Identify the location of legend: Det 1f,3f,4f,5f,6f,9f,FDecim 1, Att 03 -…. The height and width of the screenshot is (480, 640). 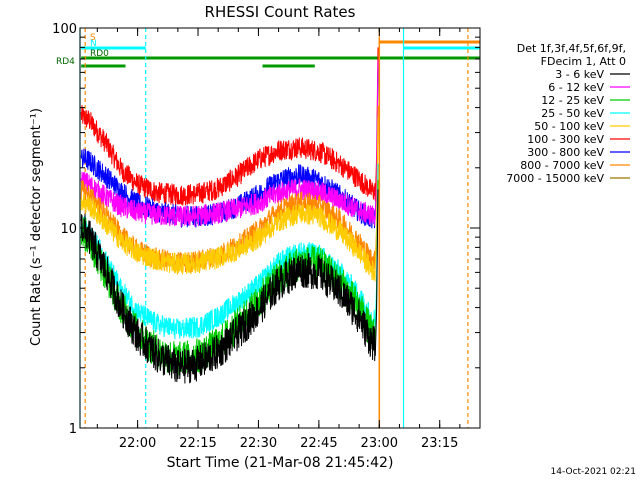
(568, 113).